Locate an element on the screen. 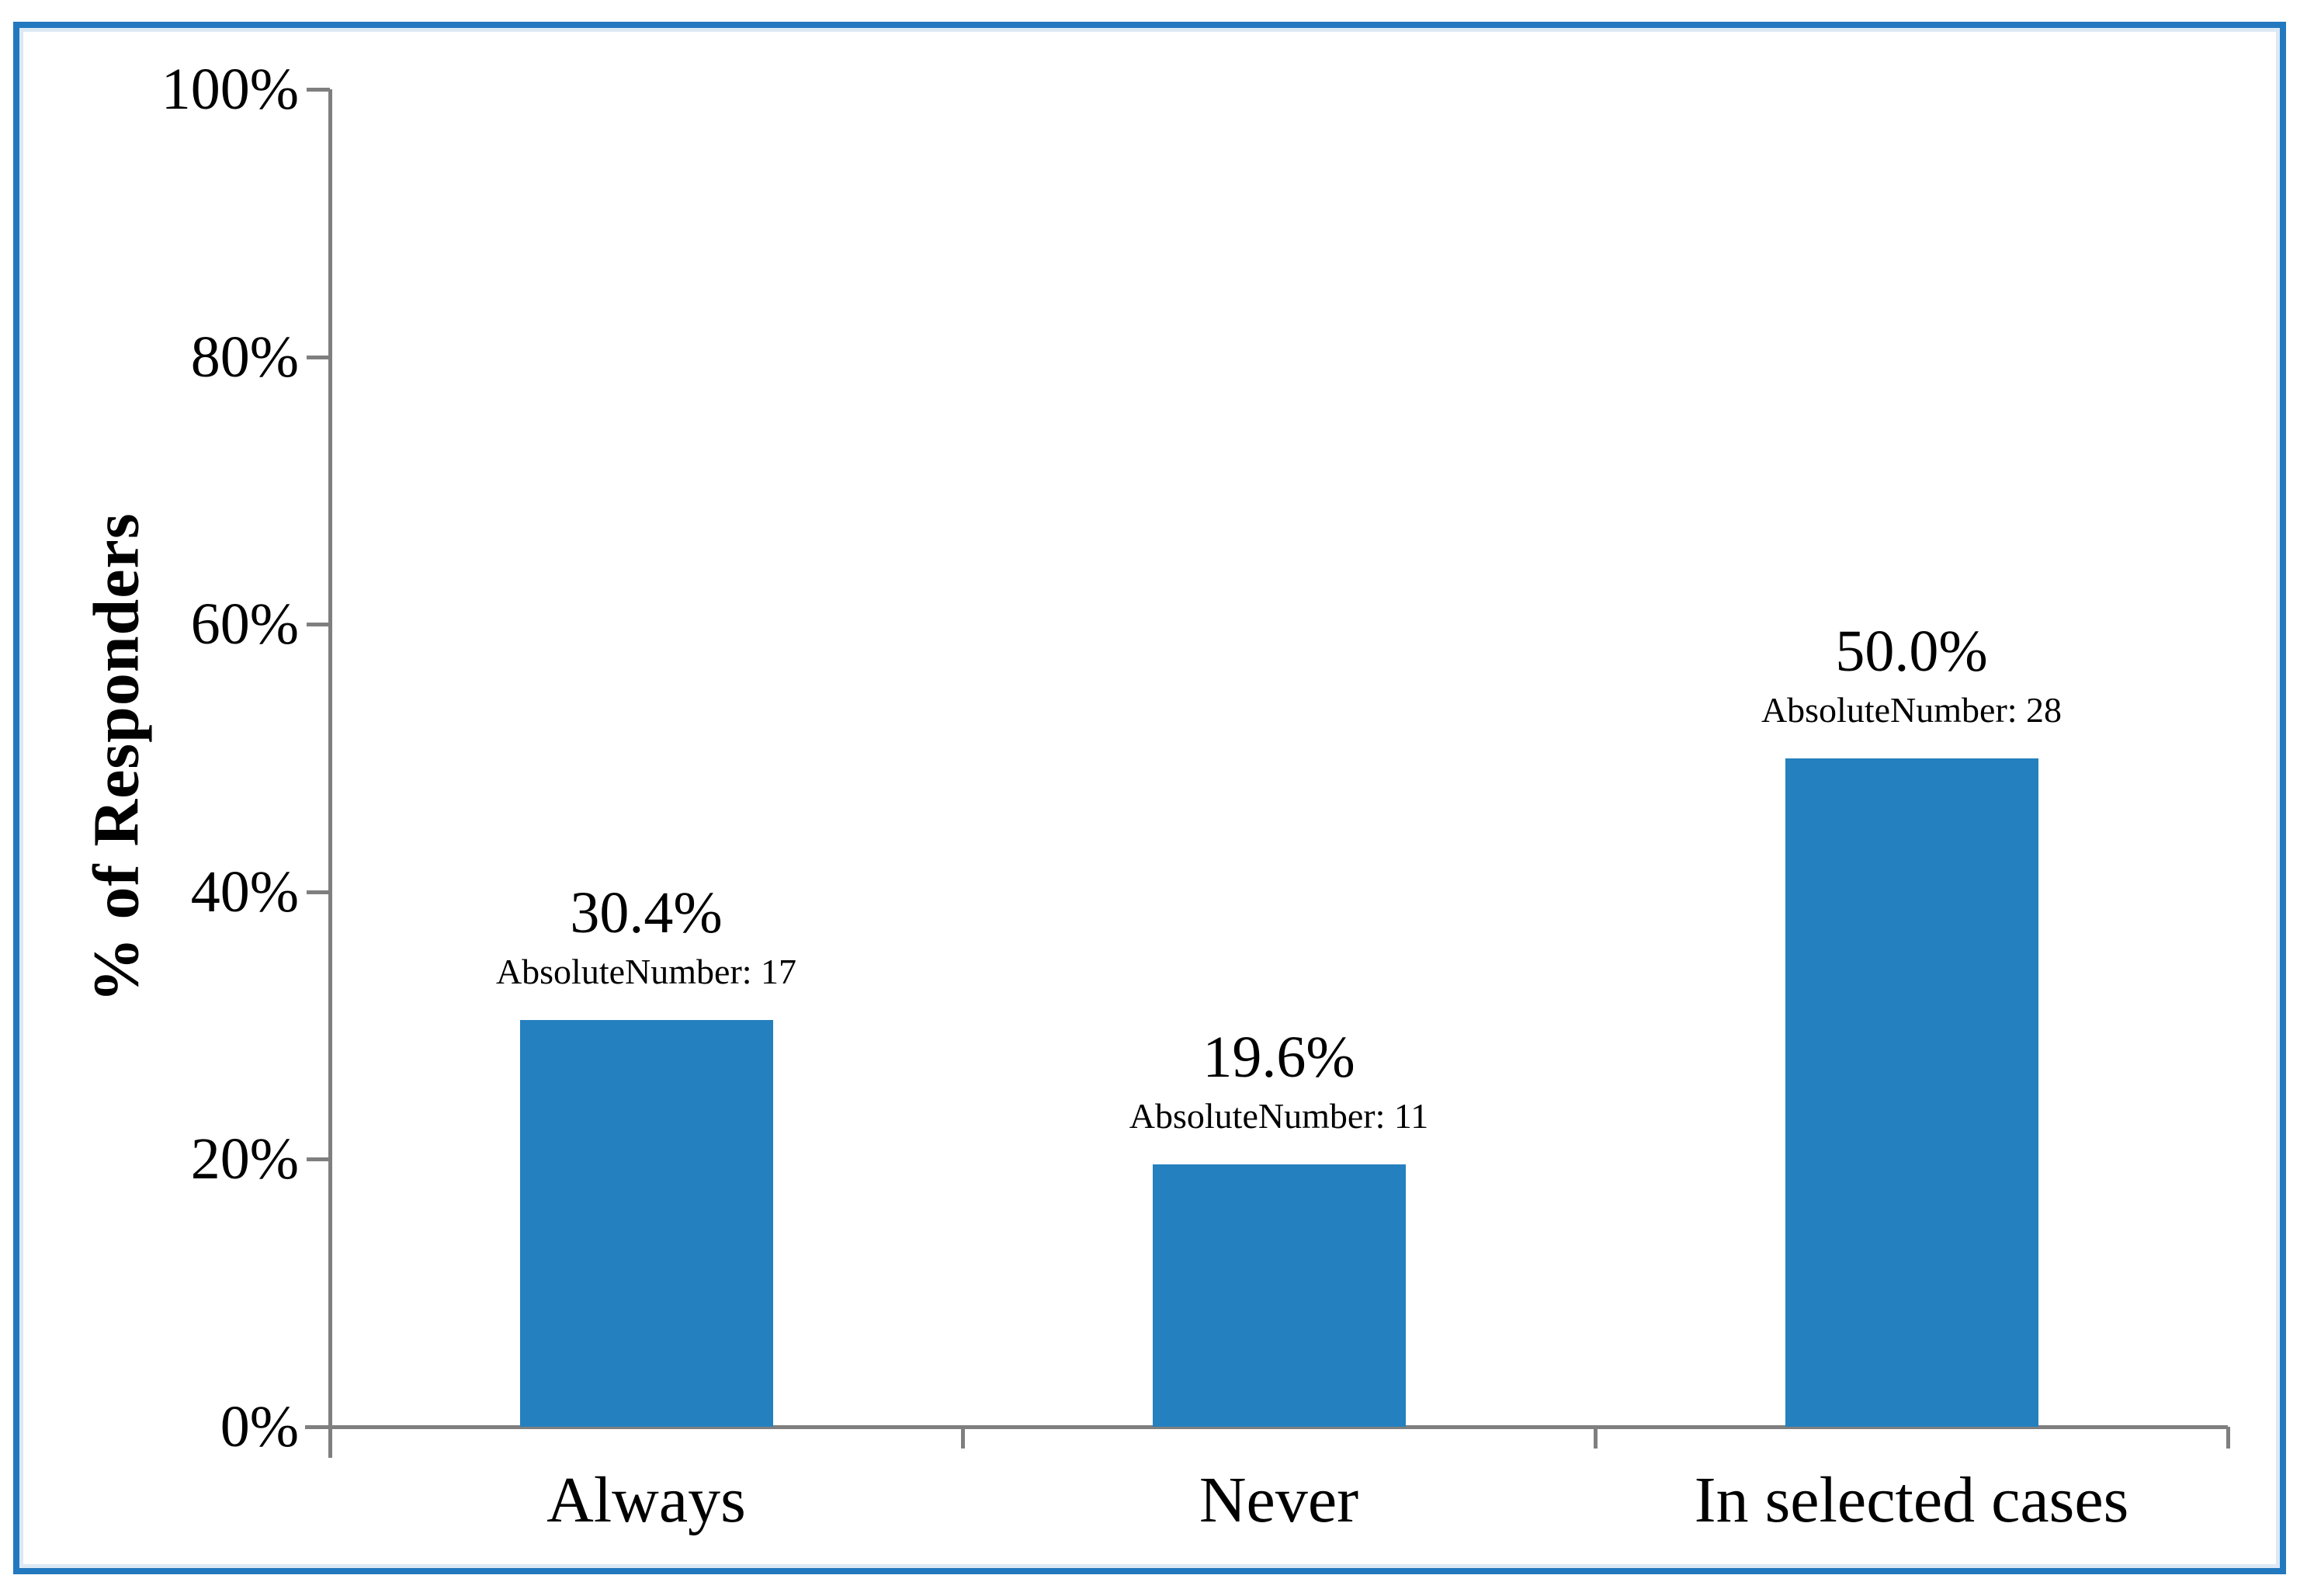 This screenshot has width=2314, height=1596. x-axis-line is located at coordinates (1266, 1427).